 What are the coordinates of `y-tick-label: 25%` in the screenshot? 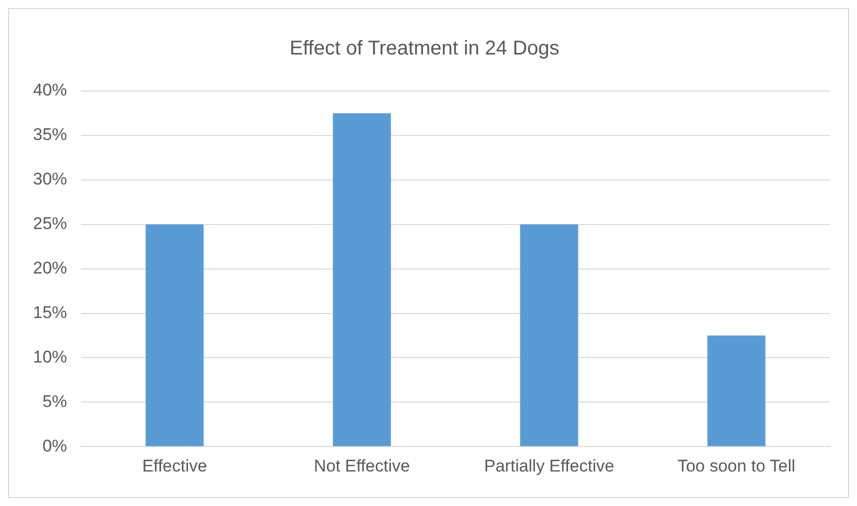 It's located at (50, 224).